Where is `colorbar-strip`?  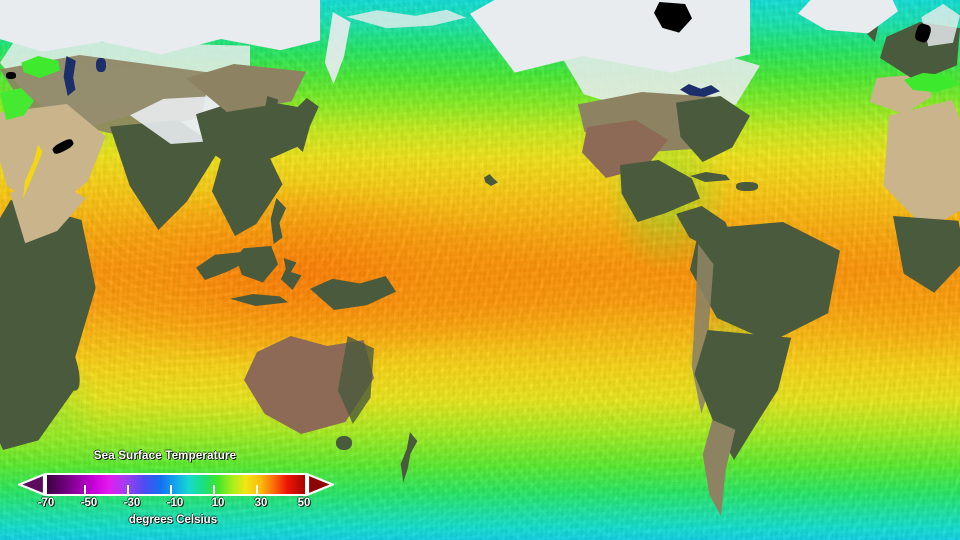
colorbar-strip is located at coordinates (181, 484).